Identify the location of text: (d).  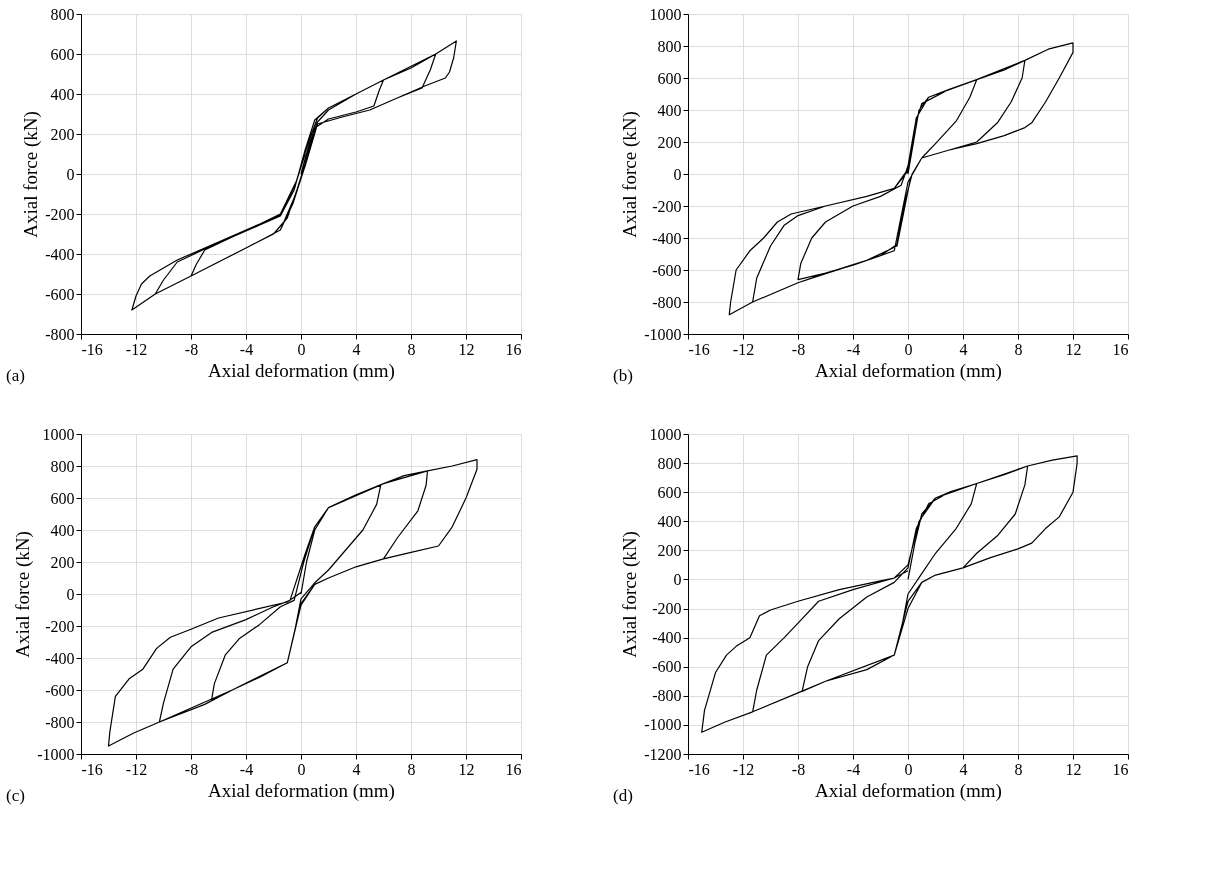
(623, 795).